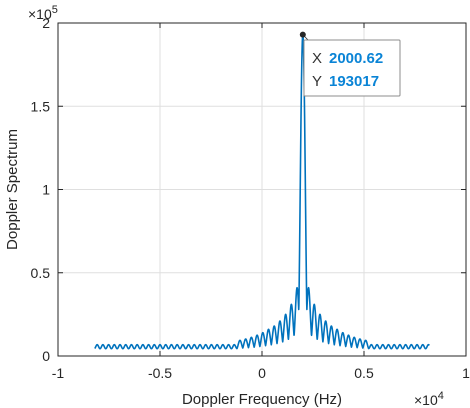 The height and width of the screenshot is (408, 470). I want to click on y-axis-exponent: ×10⁵, so click(43, 13).